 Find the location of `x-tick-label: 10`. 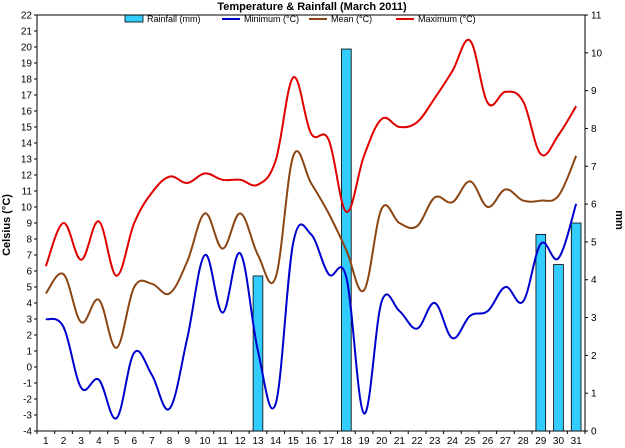

x-tick-label: 10 is located at coordinates (205, 441).